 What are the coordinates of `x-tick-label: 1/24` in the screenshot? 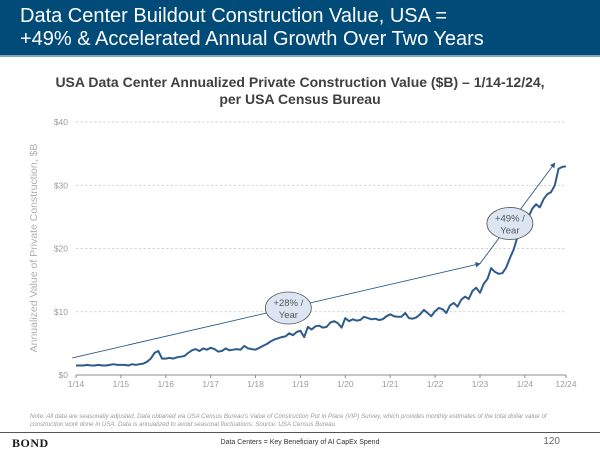 It's located at (525, 384).